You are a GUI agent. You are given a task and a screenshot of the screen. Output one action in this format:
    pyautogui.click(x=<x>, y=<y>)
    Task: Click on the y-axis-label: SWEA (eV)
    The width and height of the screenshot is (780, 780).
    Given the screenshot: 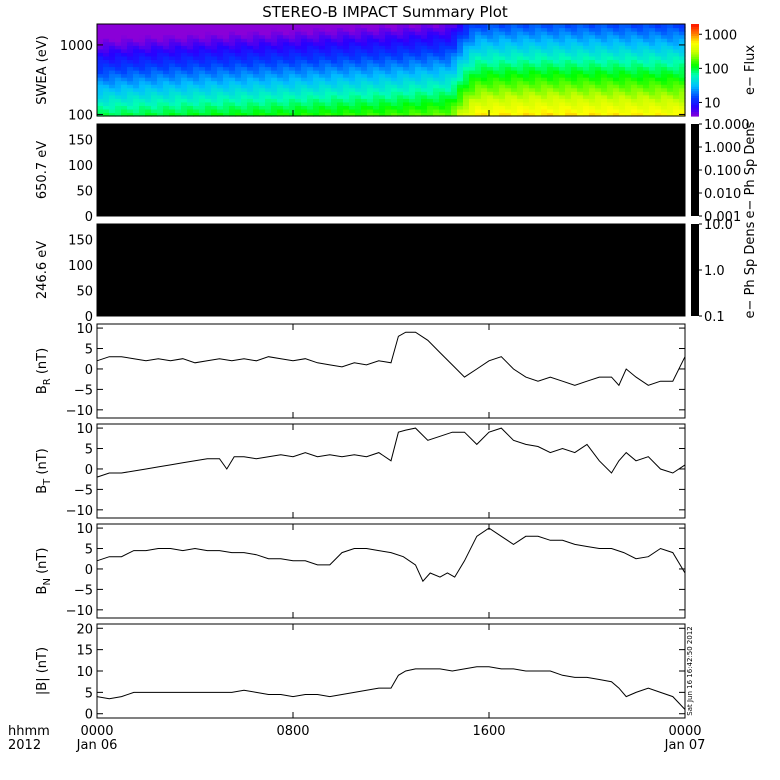 What is the action you would take?
    pyautogui.click(x=42, y=69)
    